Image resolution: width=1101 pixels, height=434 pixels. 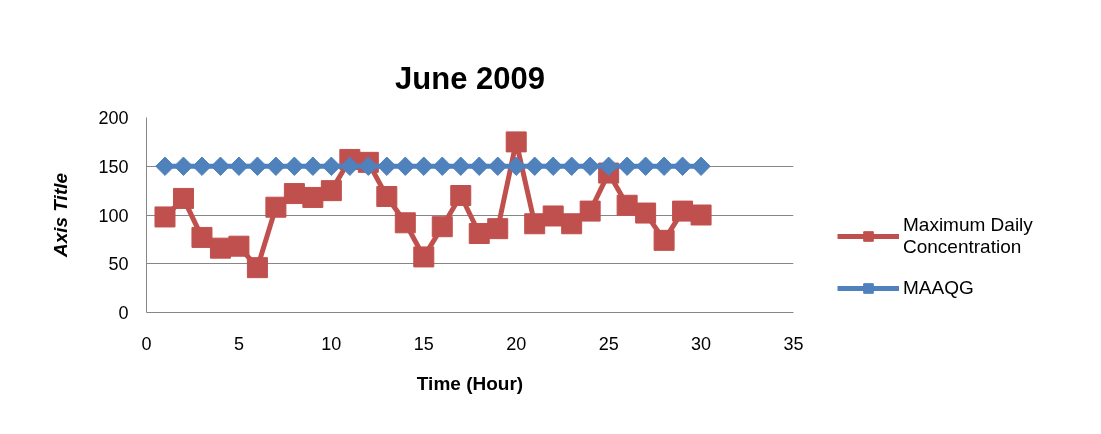 I want to click on y-tick-label: 0, so click(x=123, y=313).